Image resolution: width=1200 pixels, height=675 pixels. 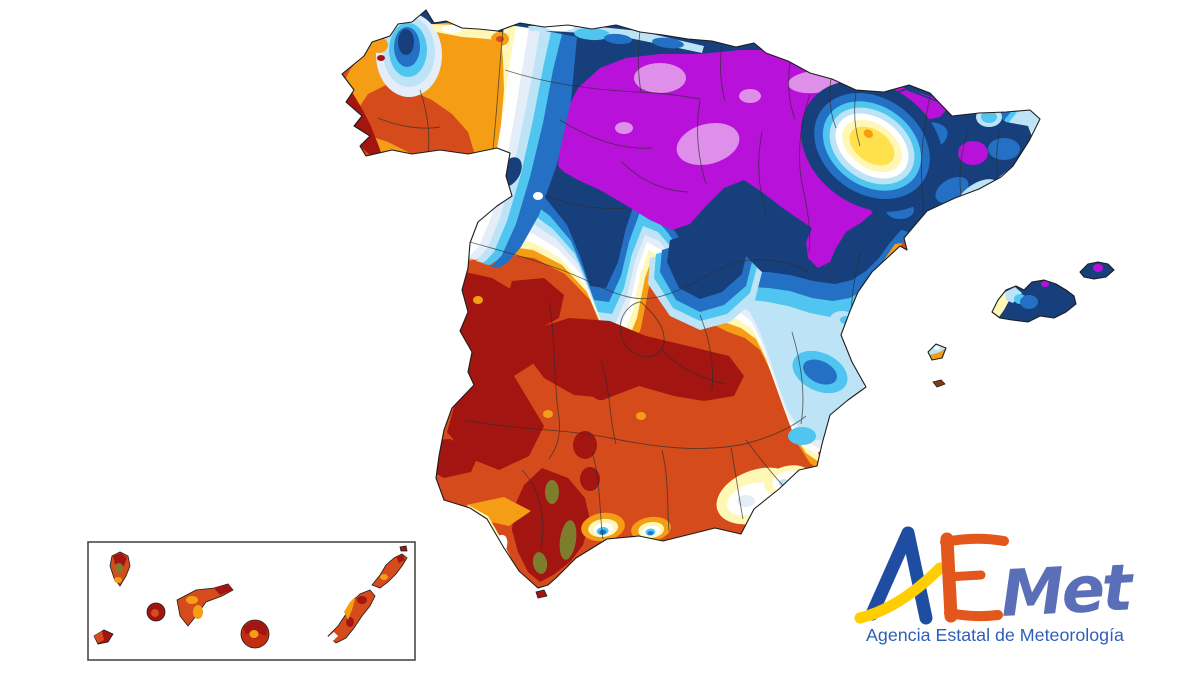 What do you see at coordinates (250, 597) in the screenshot?
I see `canary-islands` at bounding box center [250, 597].